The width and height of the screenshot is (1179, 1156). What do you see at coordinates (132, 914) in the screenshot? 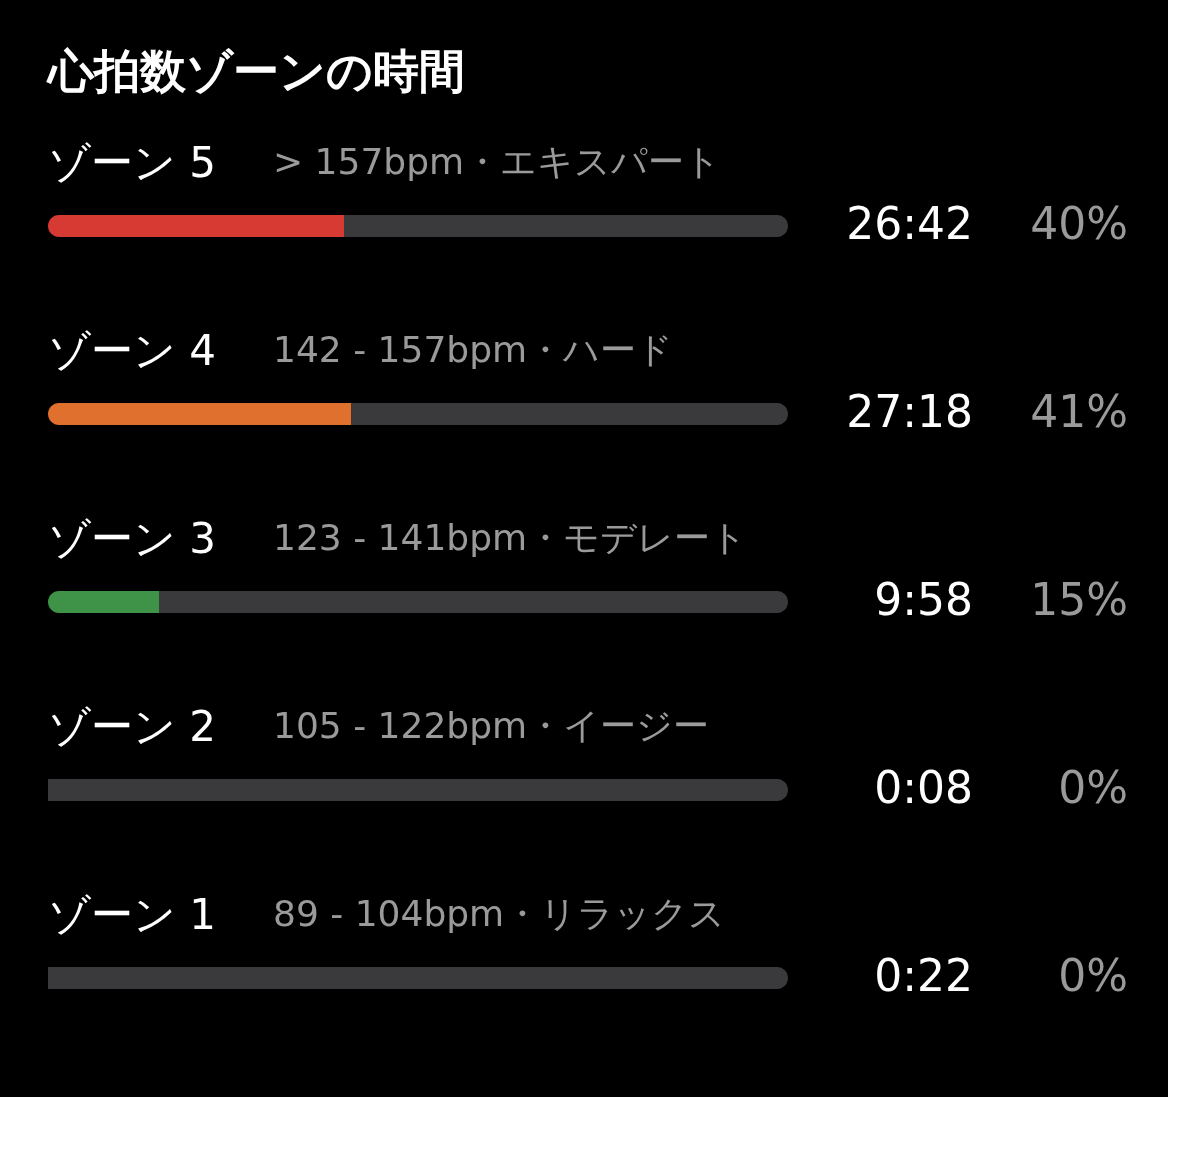
I see `y-tick-label: ゾーン 1` at bounding box center [132, 914].